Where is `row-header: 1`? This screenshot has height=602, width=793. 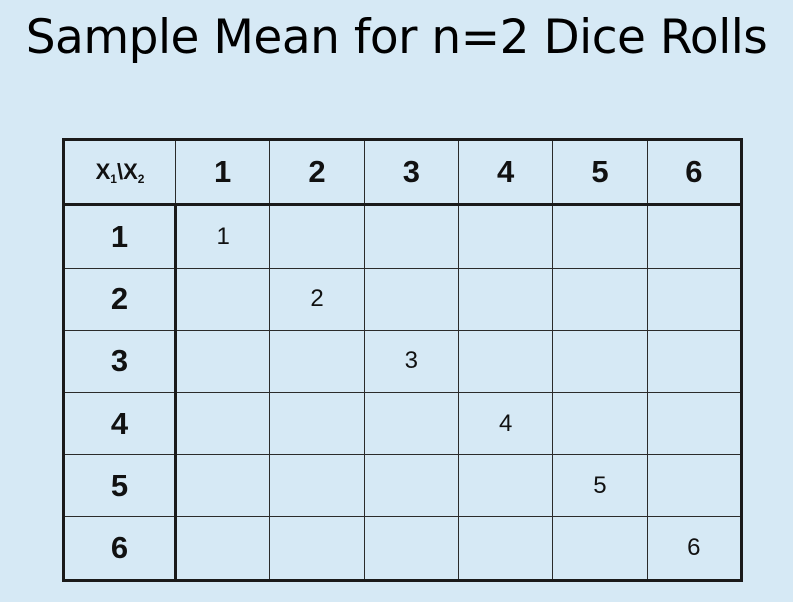
row-header: 1 is located at coordinates (120, 236).